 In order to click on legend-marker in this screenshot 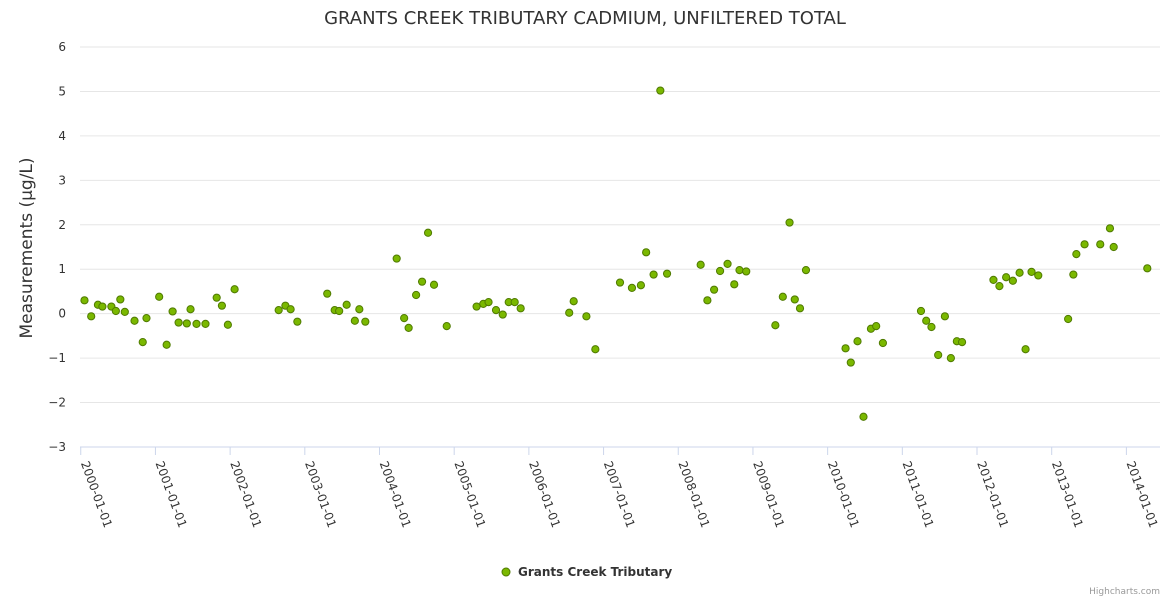, I will do `click(506, 572)`.